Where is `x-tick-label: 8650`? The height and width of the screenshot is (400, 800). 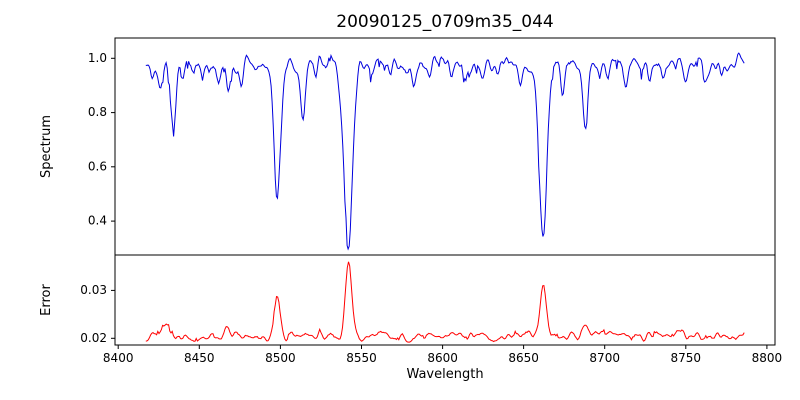
x-tick-label: 8650 is located at coordinates (523, 358).